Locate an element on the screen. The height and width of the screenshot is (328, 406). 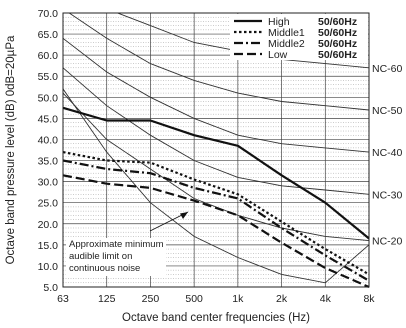
y-tick-label: 30.0 is located at coordinates (48, 183).